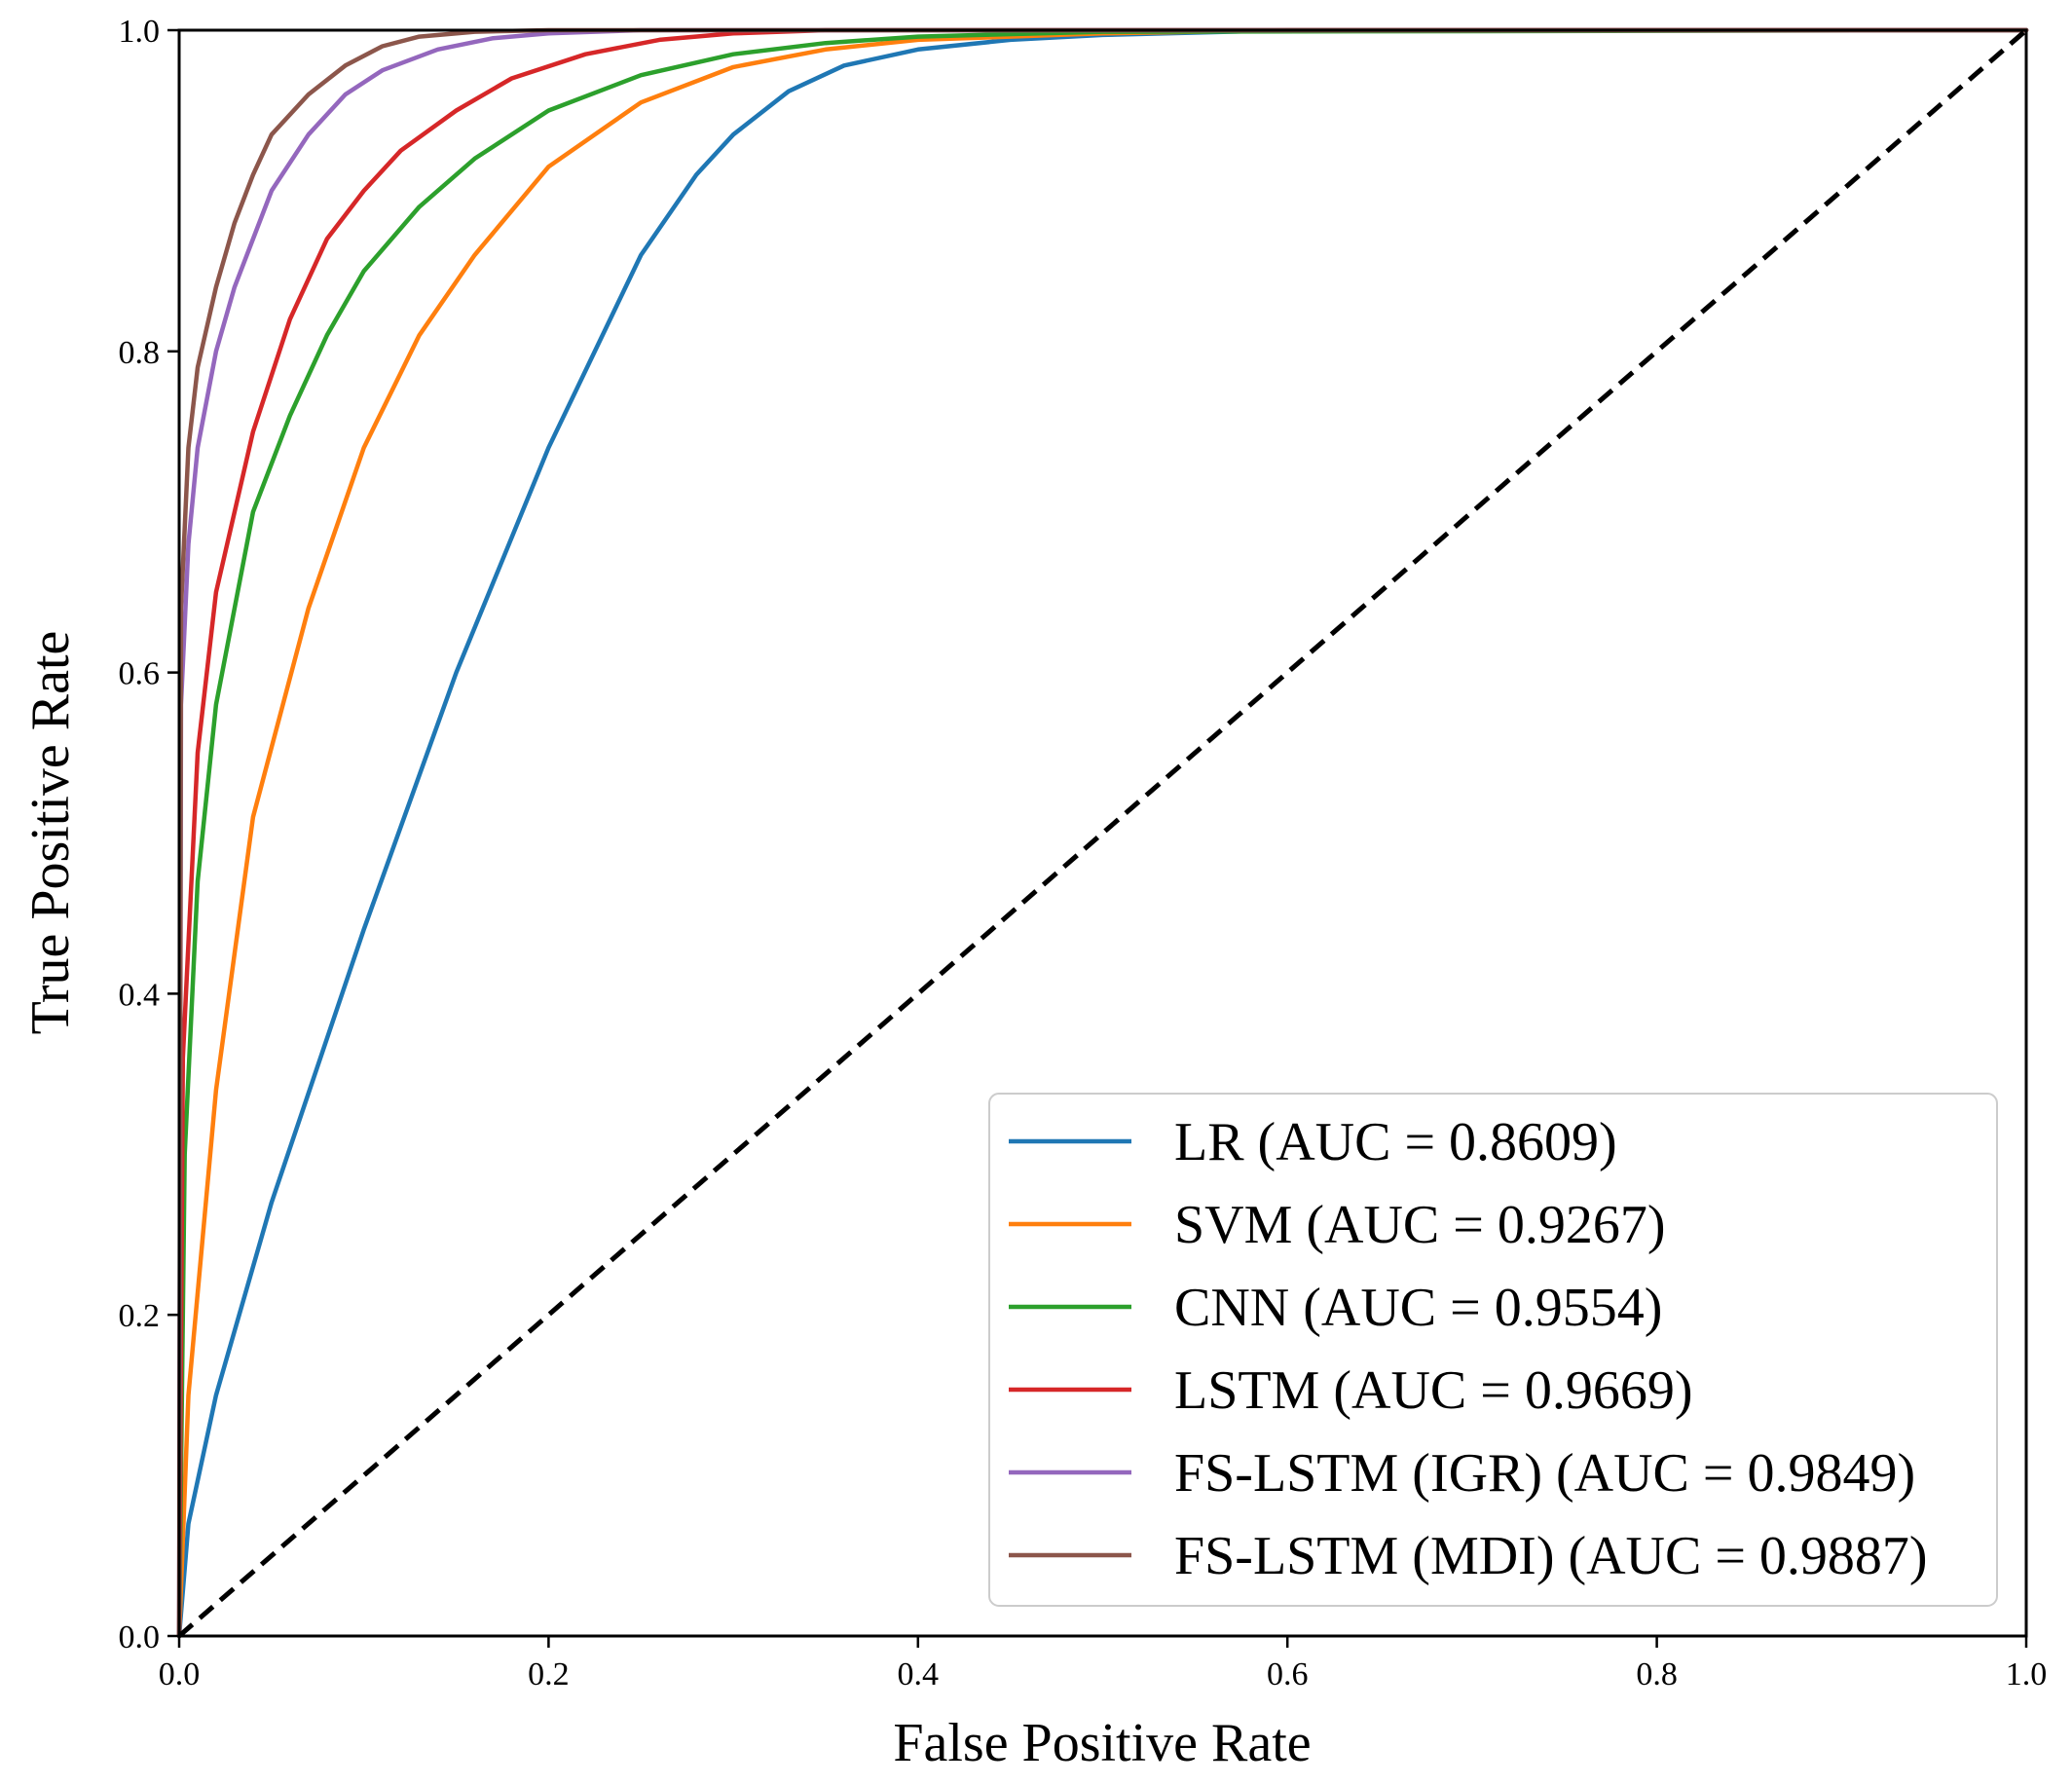 This screenshot has height=1785, width=2072. Describe the element at coordinates (2027, 1674) in the screenshot. I see `x-tick-label: 1.0` at that location.